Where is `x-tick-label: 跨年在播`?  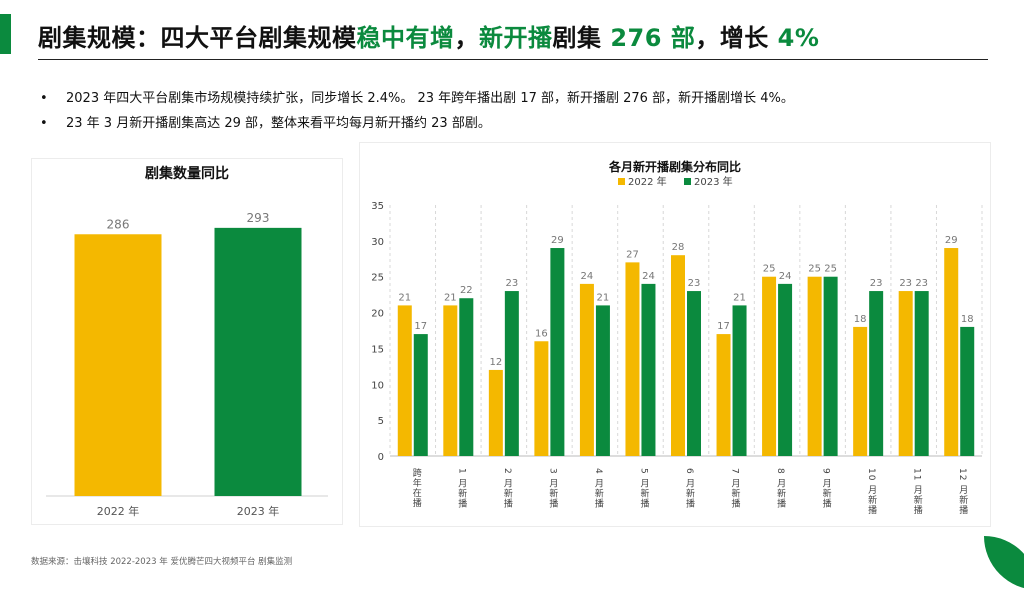
x-tick-label: 跨年在播 is located at coordinates (416, 488).